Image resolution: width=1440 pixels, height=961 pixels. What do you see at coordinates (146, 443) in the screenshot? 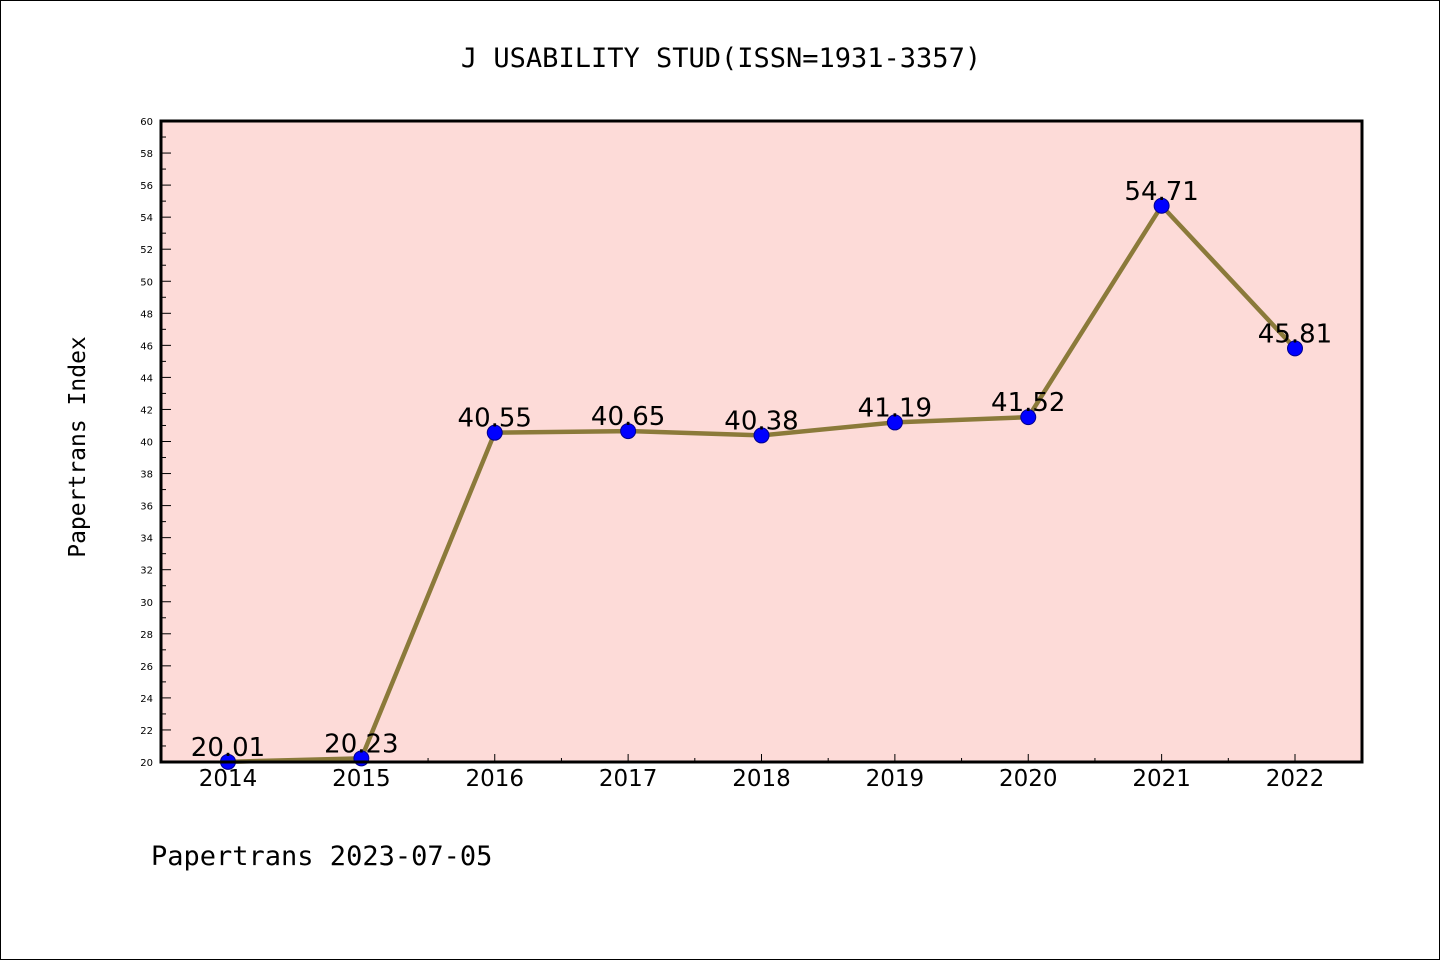
I see `y-tick-label: 40` at bounding box center [146, 443].